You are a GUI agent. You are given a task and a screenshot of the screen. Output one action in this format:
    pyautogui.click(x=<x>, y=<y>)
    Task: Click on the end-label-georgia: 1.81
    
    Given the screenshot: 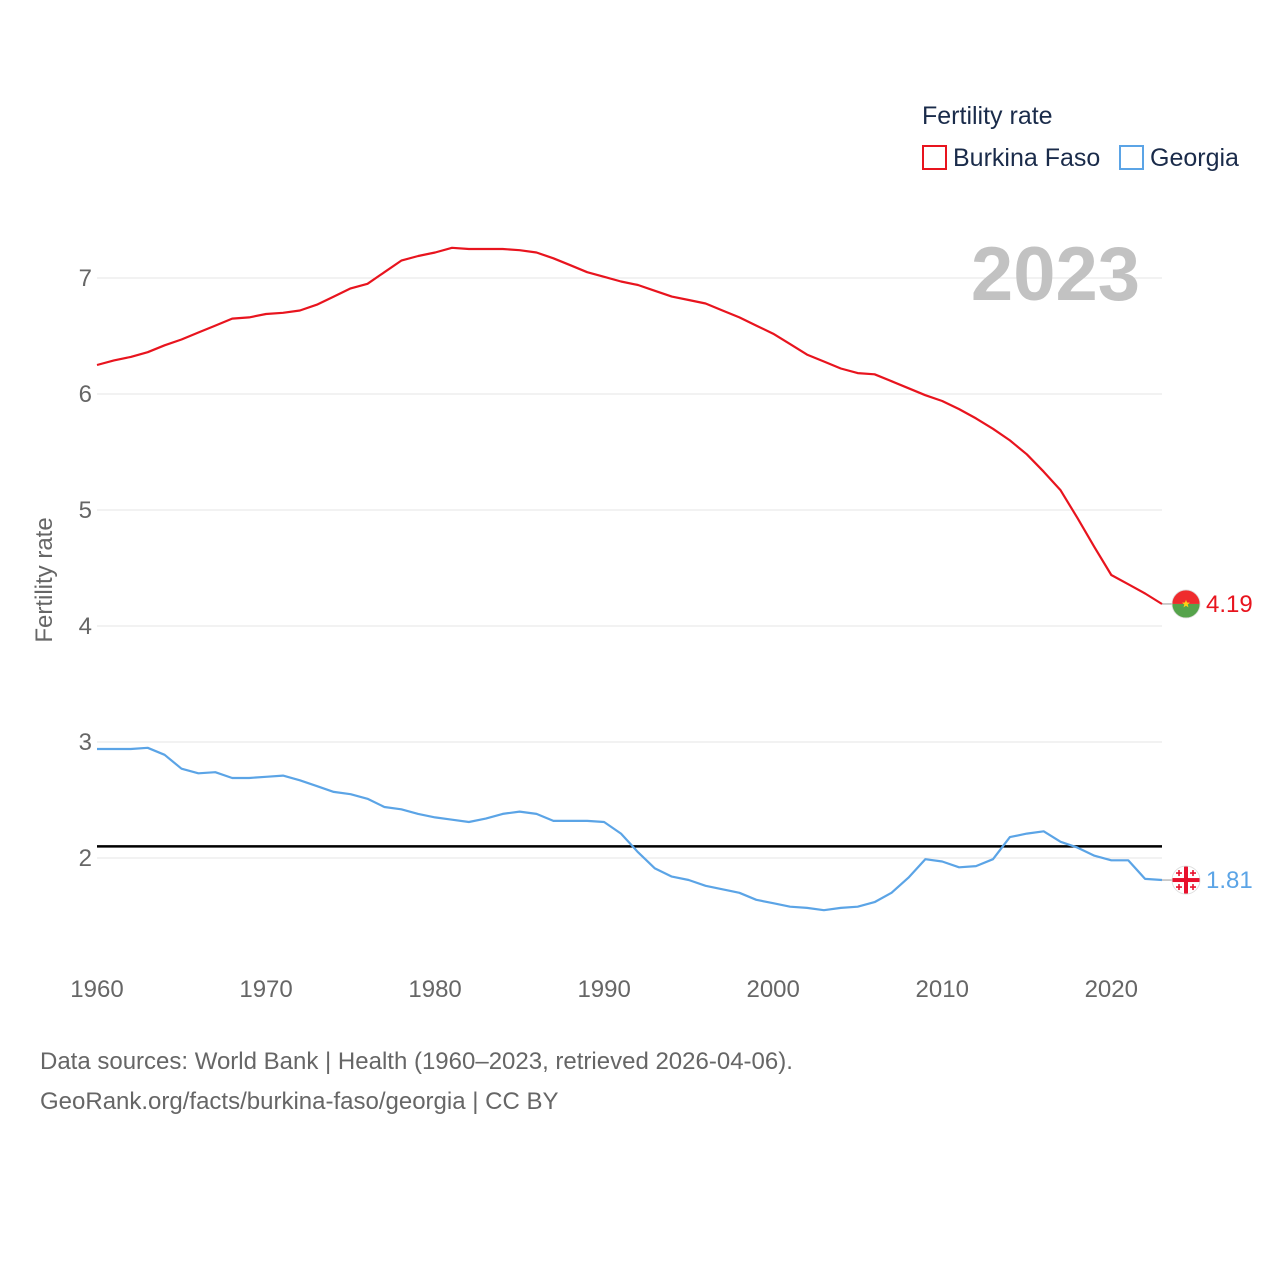 What is the action you would take?
    pyautogui.click(x=1229, y=880)
    